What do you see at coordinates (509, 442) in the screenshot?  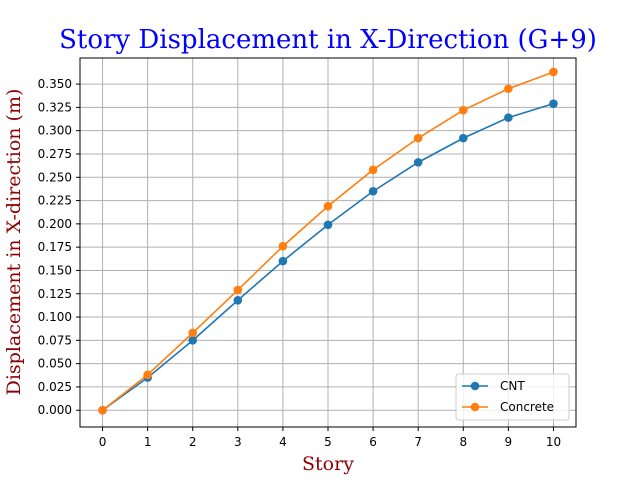 I see `x-tick-label: 9` at bounding box center [509, 442].